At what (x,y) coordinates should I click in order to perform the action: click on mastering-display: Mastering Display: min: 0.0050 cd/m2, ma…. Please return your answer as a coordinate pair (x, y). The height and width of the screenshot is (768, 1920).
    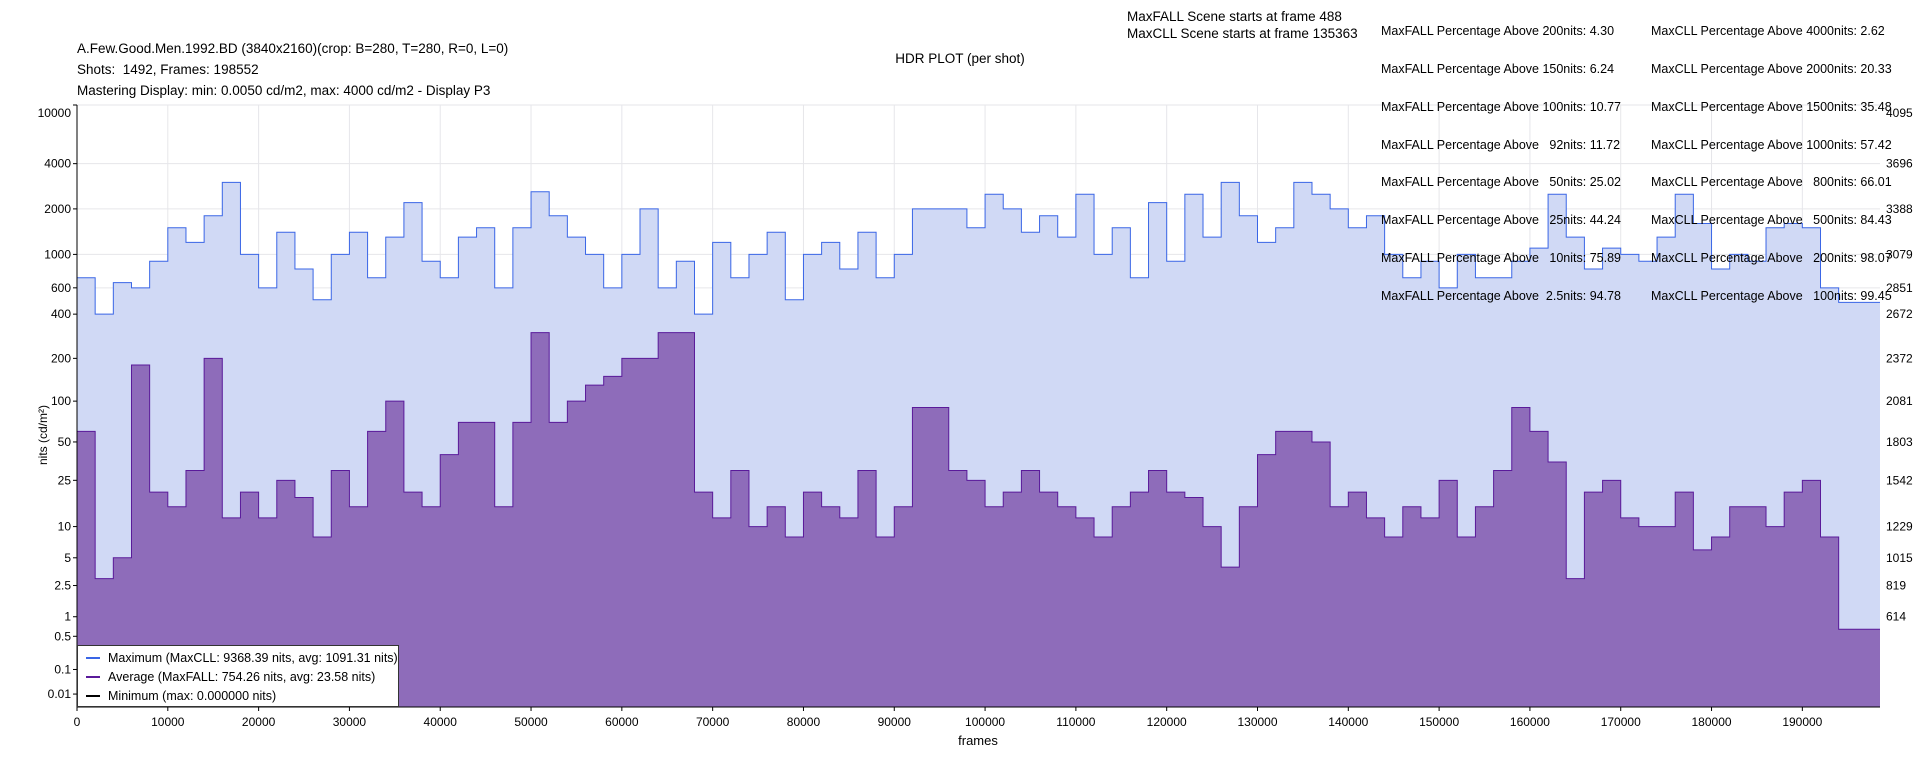
    Looking at the image, I should click on (284, 90).